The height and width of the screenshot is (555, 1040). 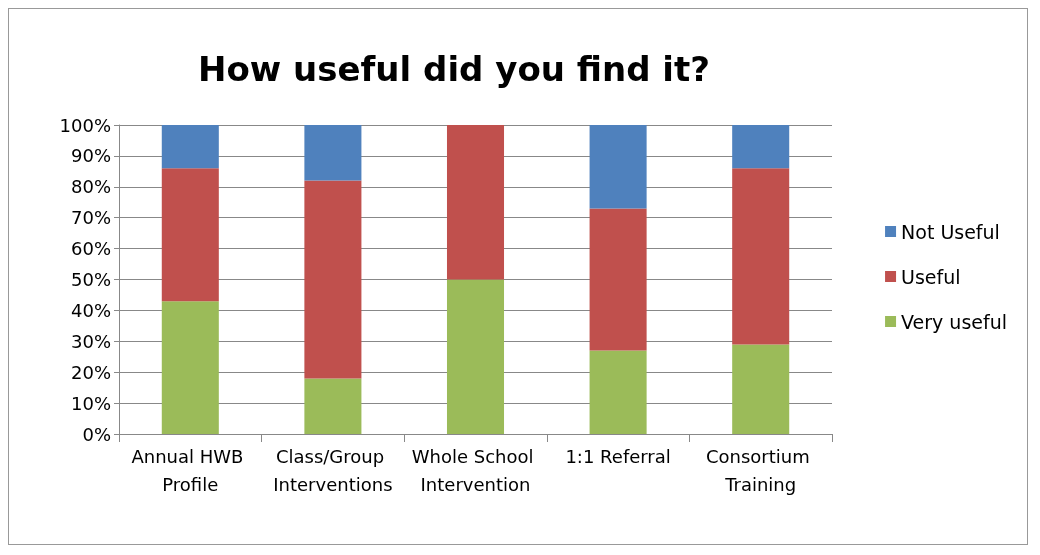 What do you see at coordinates (90, 249) in the screenshot?
I see `y-tick-label: 60%` at bounding box center [90, 249].